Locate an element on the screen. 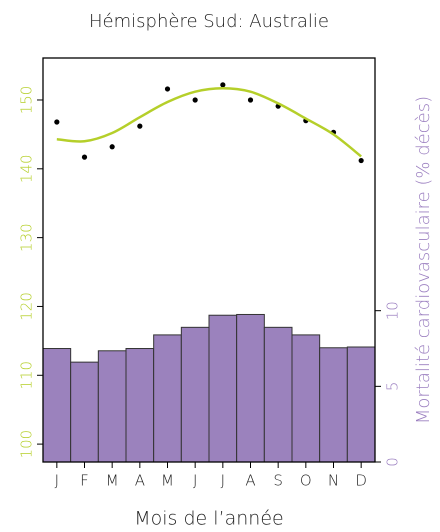  x-tick-label: S is located at coordinates (278, 481).